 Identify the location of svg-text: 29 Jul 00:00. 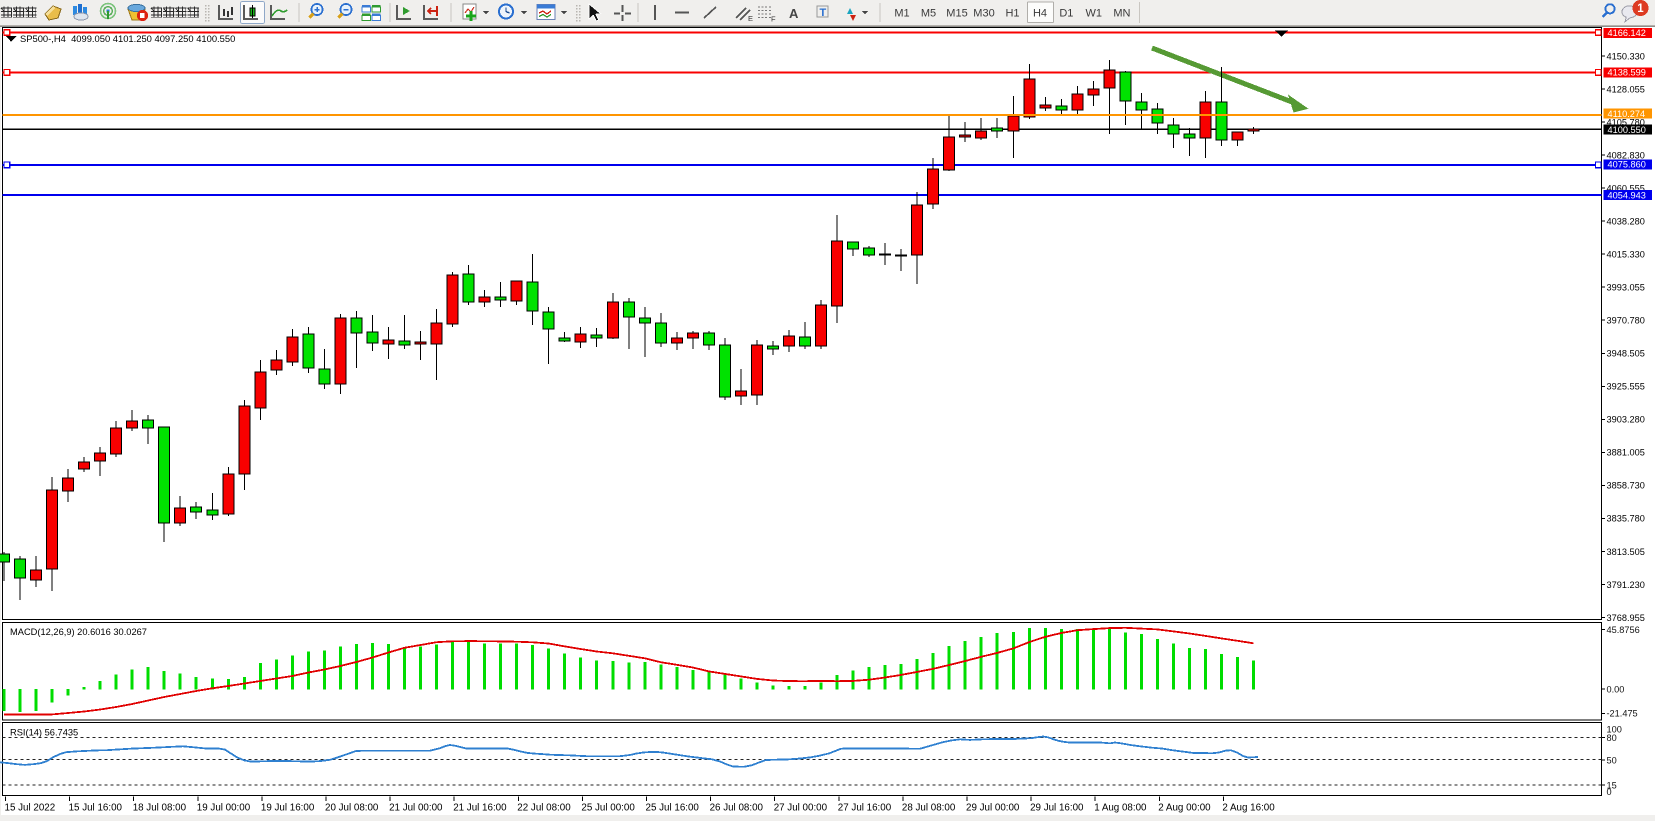
(993, 808).